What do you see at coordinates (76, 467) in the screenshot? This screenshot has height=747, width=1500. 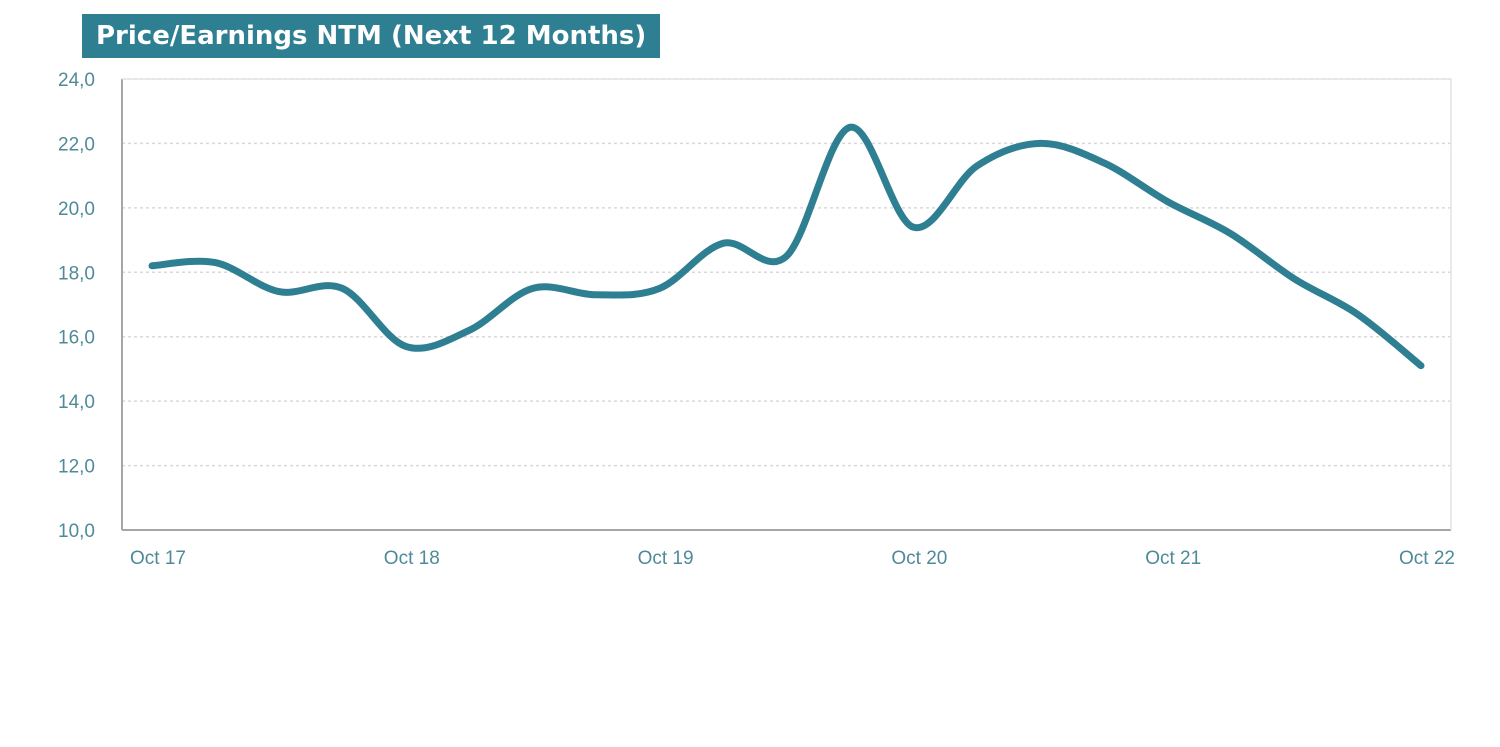 I see `y-tick-label: 12,0` at bounding box center [76, 467].